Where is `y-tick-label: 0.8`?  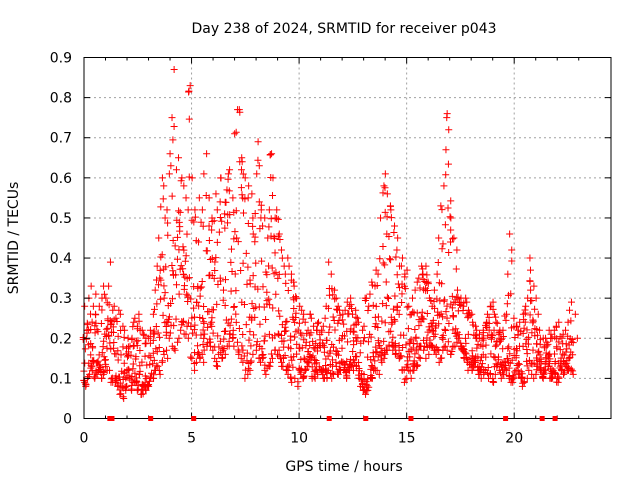 y-tick-label: 0.8 is located at coordinates (61, 99).